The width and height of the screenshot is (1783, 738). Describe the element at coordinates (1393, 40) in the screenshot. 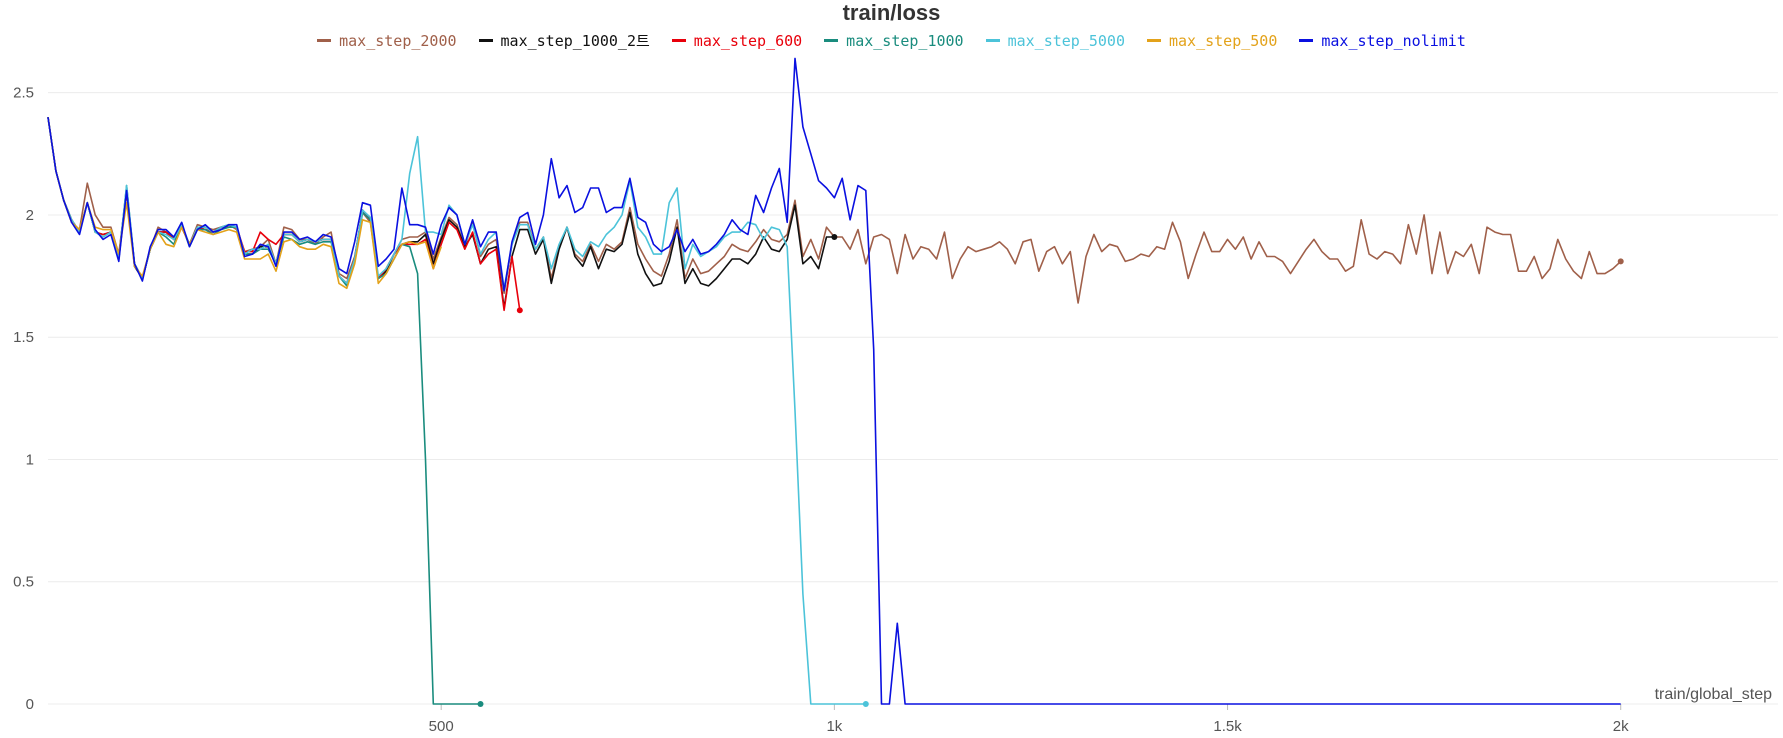

I see `legend-label: max_step_nolimit` at that location.